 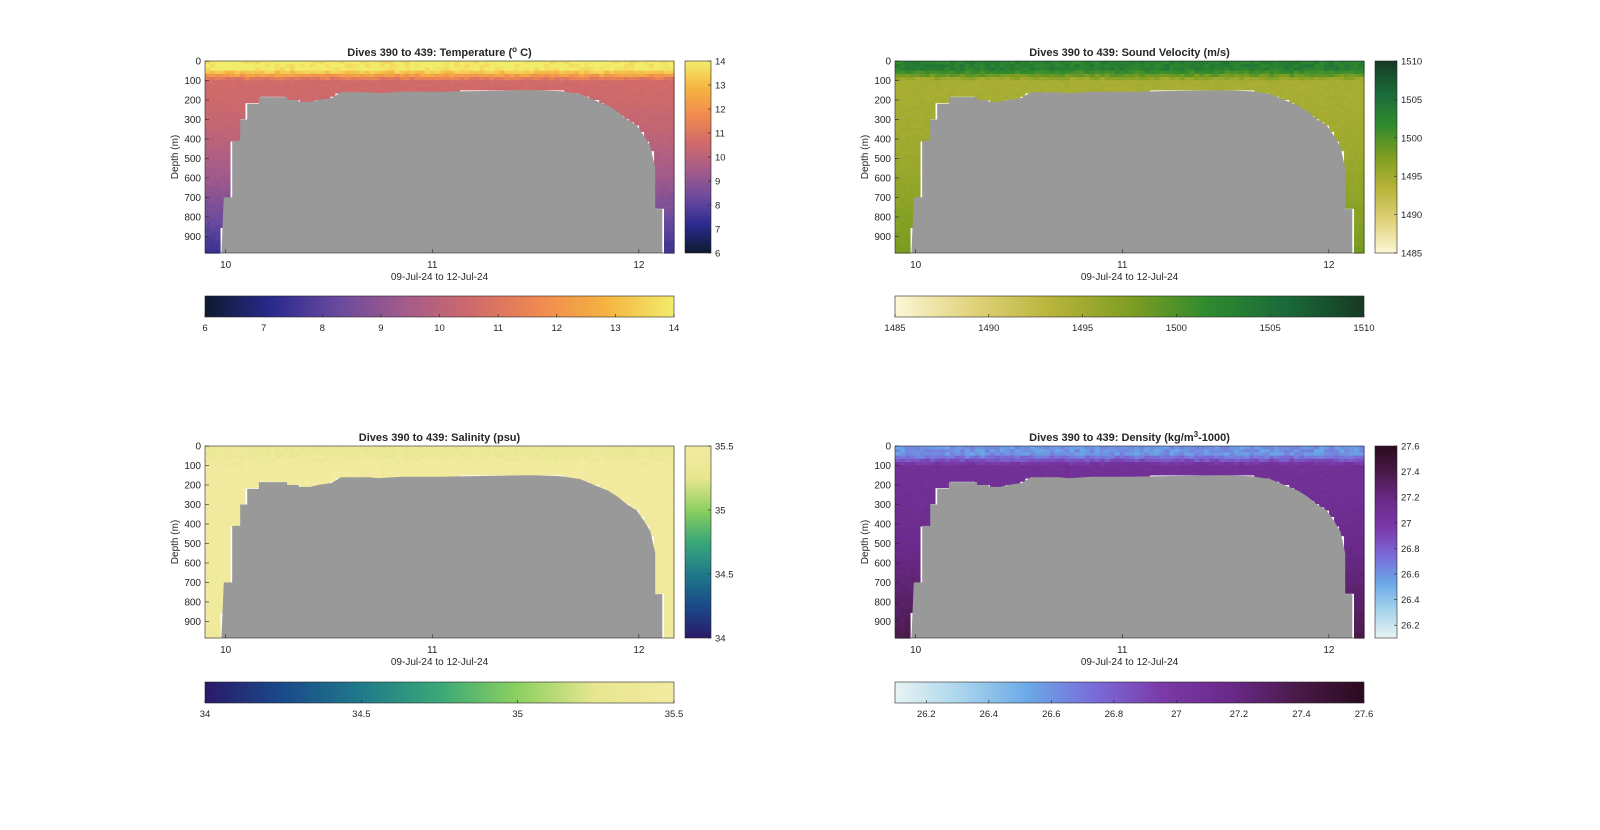 I want to click on colorbar-h-tick-label: 26.4, so click(x=989, y=714).